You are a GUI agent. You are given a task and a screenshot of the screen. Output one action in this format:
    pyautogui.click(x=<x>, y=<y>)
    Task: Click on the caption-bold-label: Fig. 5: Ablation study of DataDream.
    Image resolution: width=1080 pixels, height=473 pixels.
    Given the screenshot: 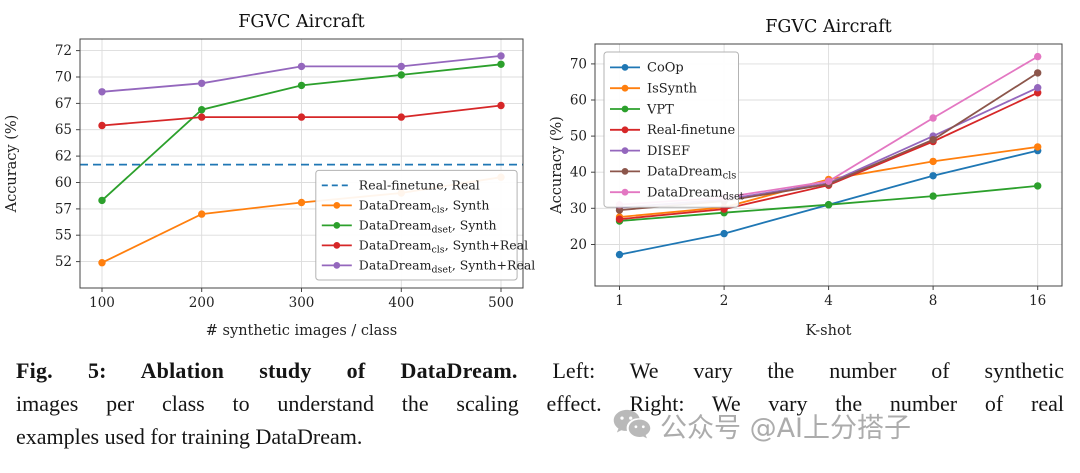 What is the action you would take?
    pyautogui.click(x=267, y=370)
    